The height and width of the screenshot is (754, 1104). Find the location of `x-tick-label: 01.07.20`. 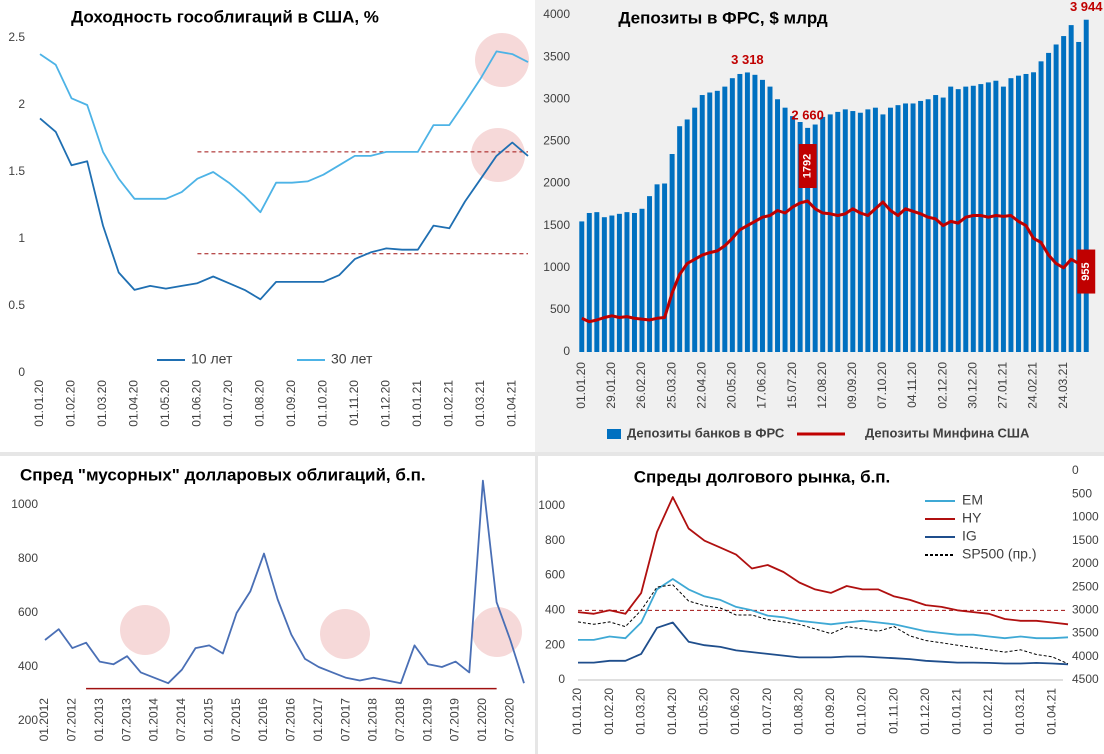

x-tick-label: 01.07.20 is located at coordinates (767, 711).